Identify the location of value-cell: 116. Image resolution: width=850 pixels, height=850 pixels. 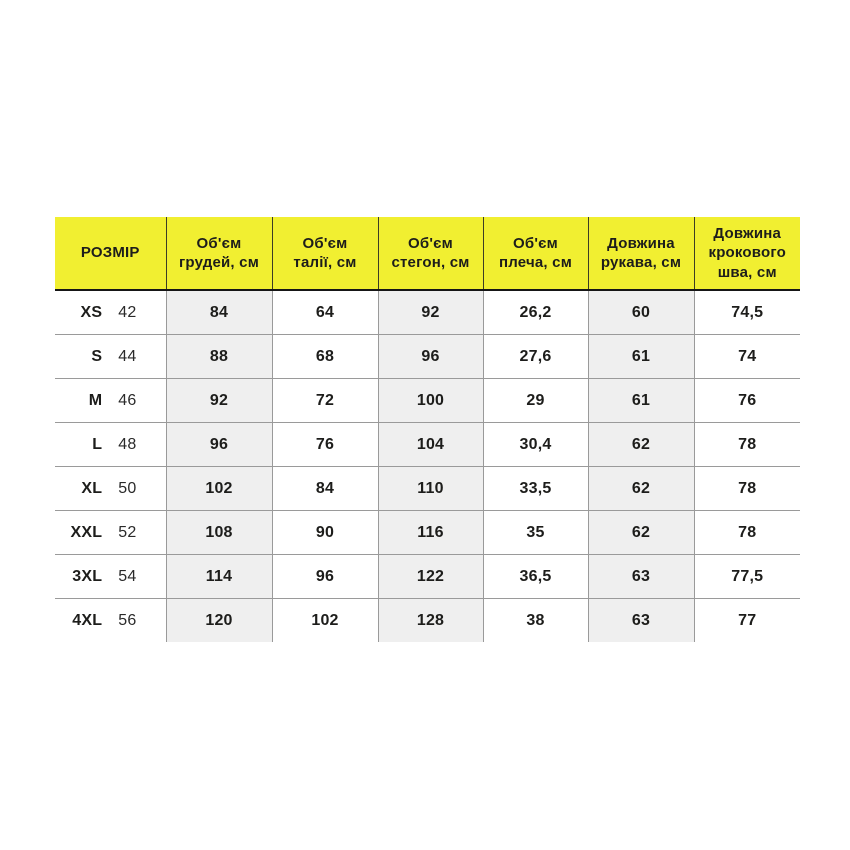
(431, 532).